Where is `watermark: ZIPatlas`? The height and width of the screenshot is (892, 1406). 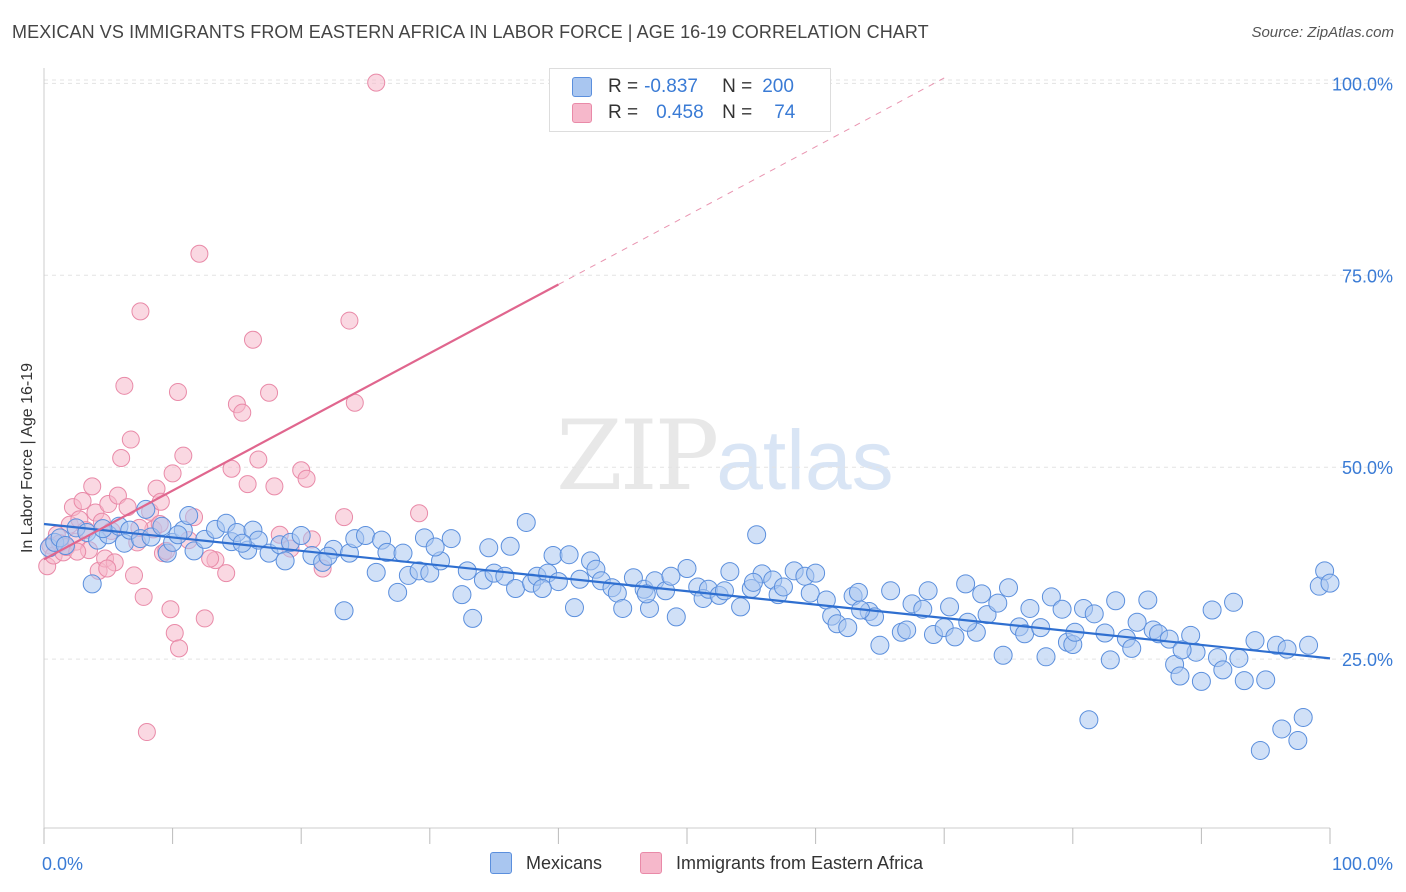
watermark: ZIPatlas is located at coordinates (725, 456).